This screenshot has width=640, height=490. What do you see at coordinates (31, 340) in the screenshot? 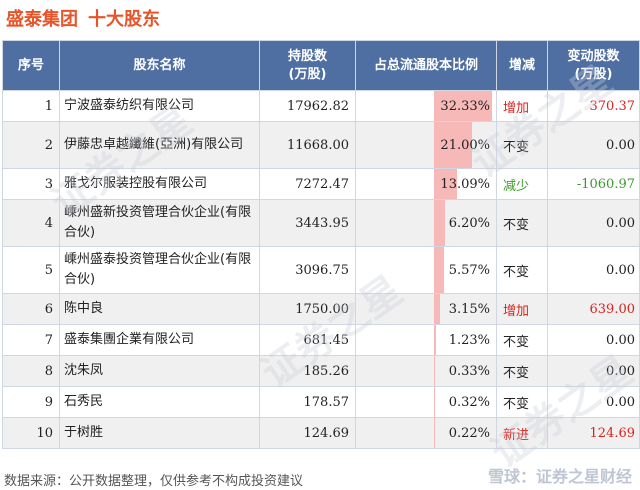
I see `row-number: 7` at bounding box center [31, 340].